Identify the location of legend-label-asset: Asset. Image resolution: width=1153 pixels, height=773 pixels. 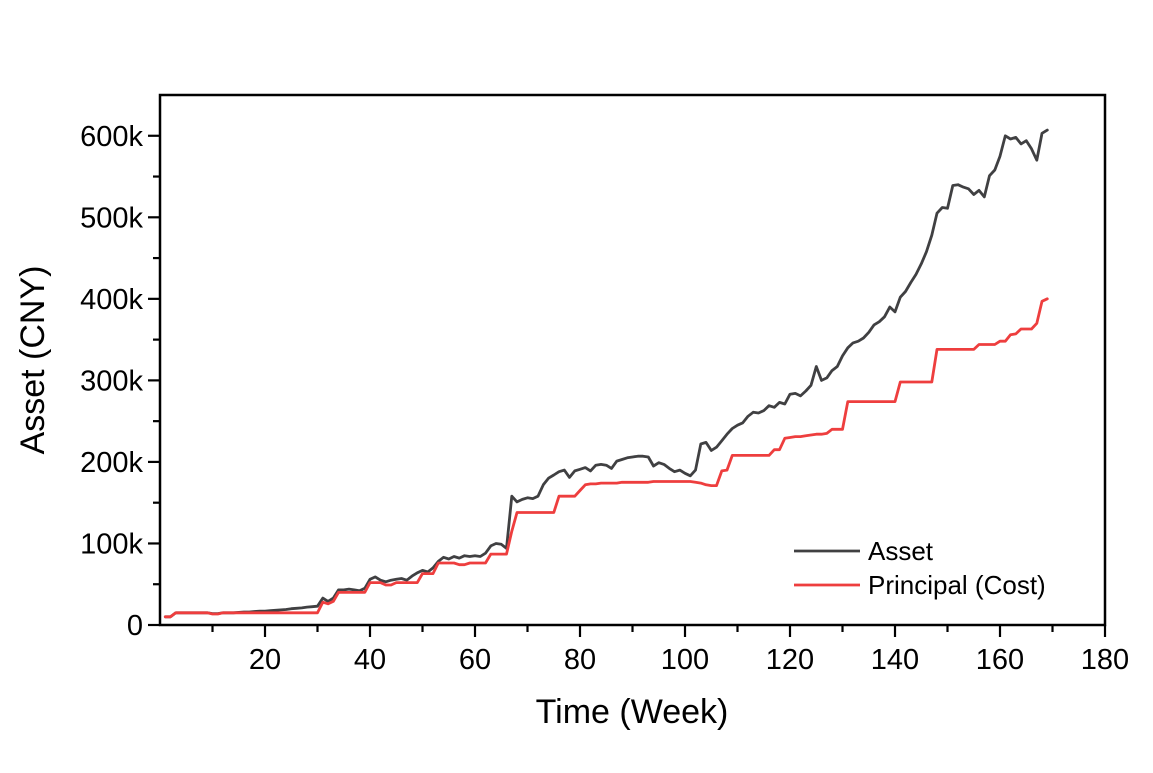
(901, 551).